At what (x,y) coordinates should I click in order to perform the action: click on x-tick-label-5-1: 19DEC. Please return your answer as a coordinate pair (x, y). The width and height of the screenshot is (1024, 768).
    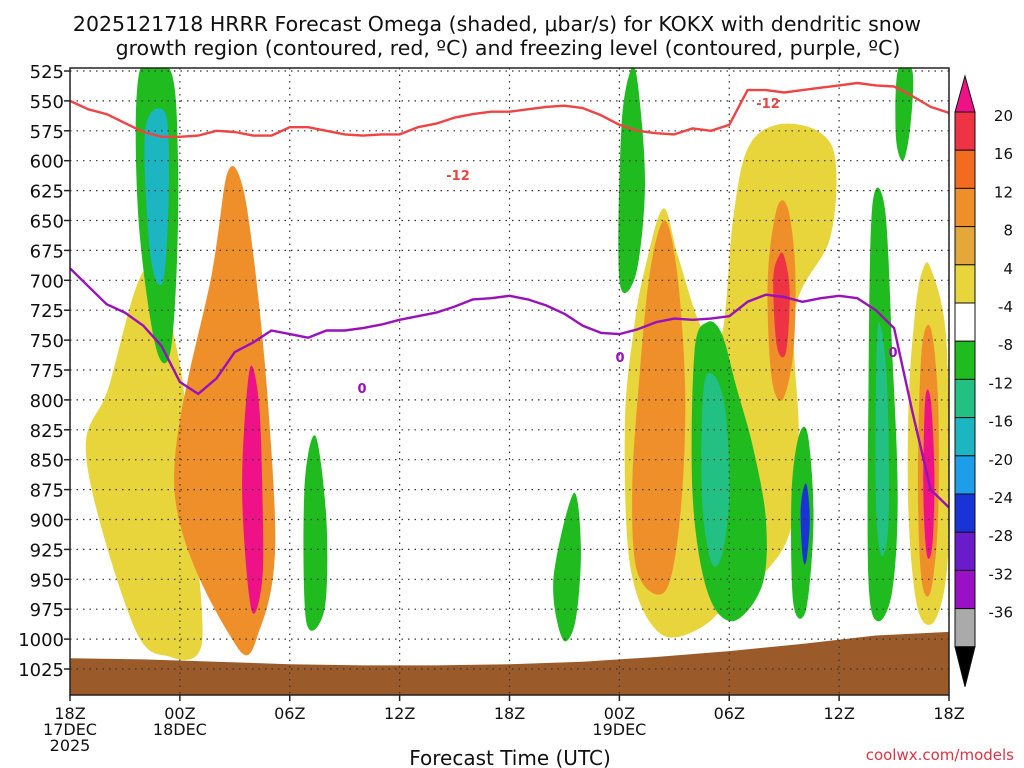
    Looking at the image, I should click on (619, 729).